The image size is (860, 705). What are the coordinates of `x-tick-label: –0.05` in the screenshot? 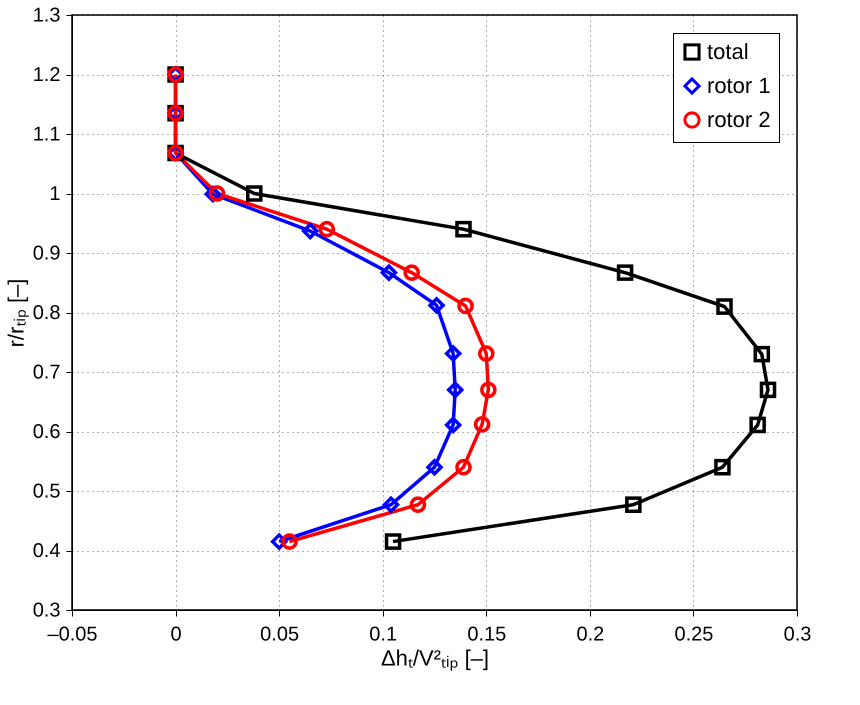 It's located at (72, 635).